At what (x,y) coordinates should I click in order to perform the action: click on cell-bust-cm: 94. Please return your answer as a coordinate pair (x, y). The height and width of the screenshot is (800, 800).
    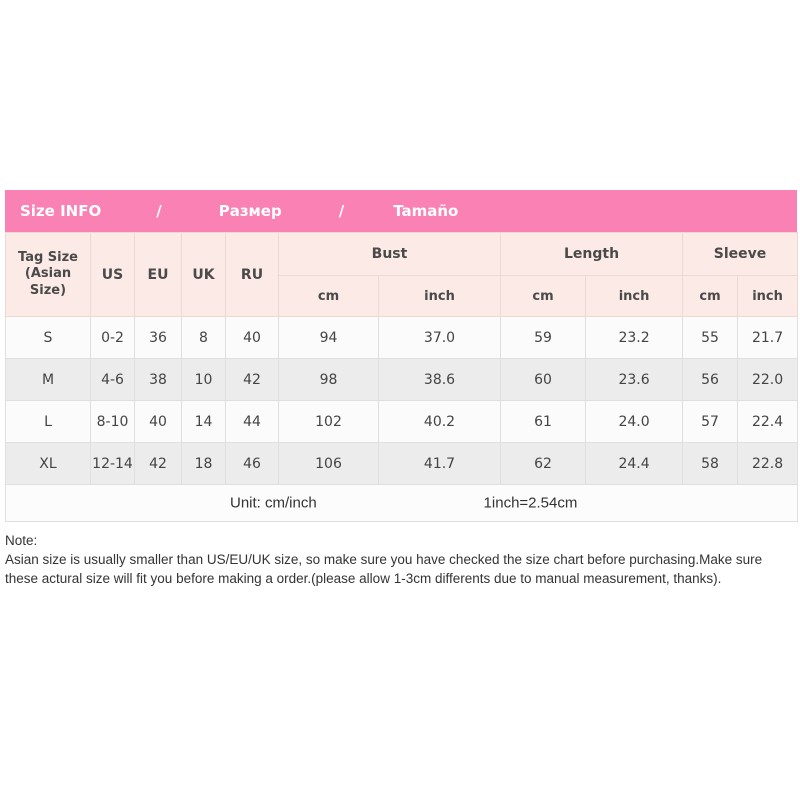
    Looking at the image, I should click on (328, 337).